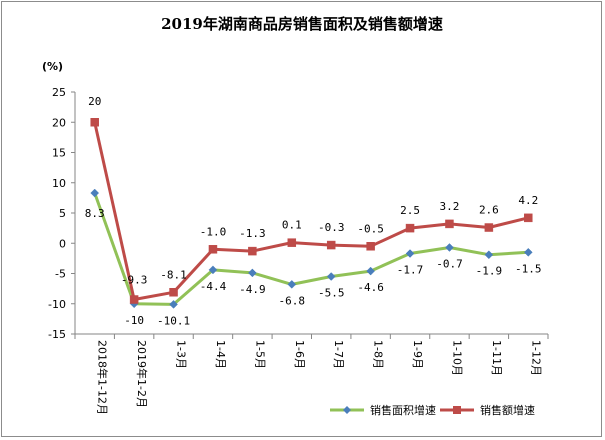 Image resolution: width=605 pixels, height=440 pixels. I want to click on y-tick-label: 10, so click(59, 183).